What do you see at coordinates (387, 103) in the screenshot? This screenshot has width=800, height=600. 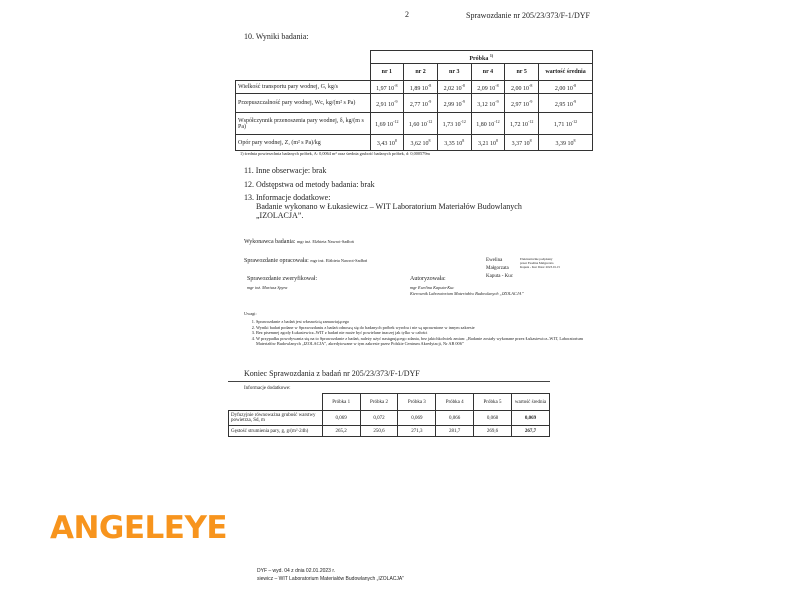 I see `cell-value: 2,91 10-9` at bounding box center [387, 103].